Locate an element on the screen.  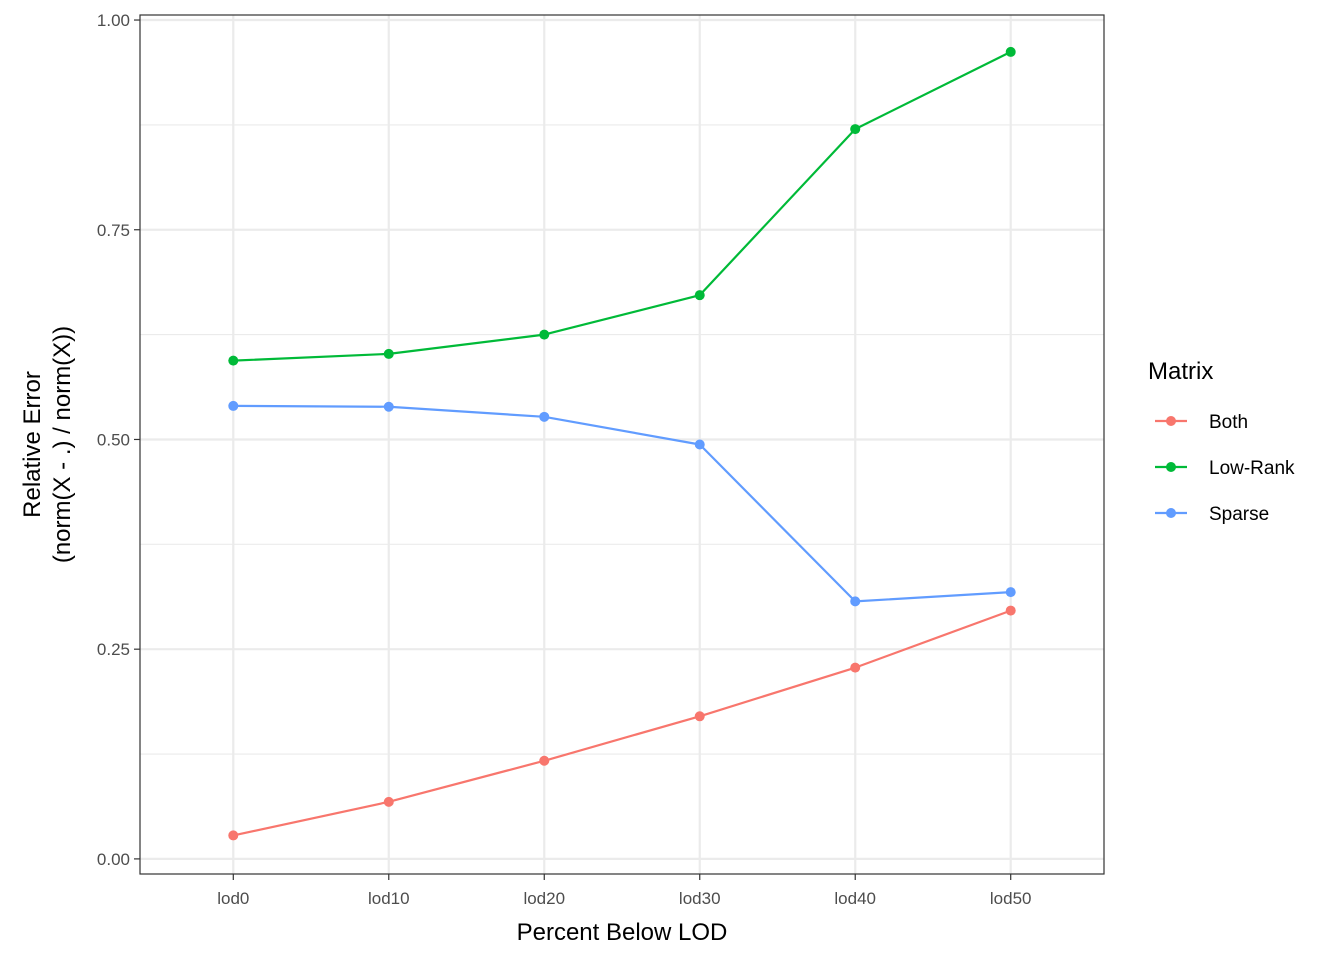
x-tick-label: lod10 is located at coordinates (389, 898).